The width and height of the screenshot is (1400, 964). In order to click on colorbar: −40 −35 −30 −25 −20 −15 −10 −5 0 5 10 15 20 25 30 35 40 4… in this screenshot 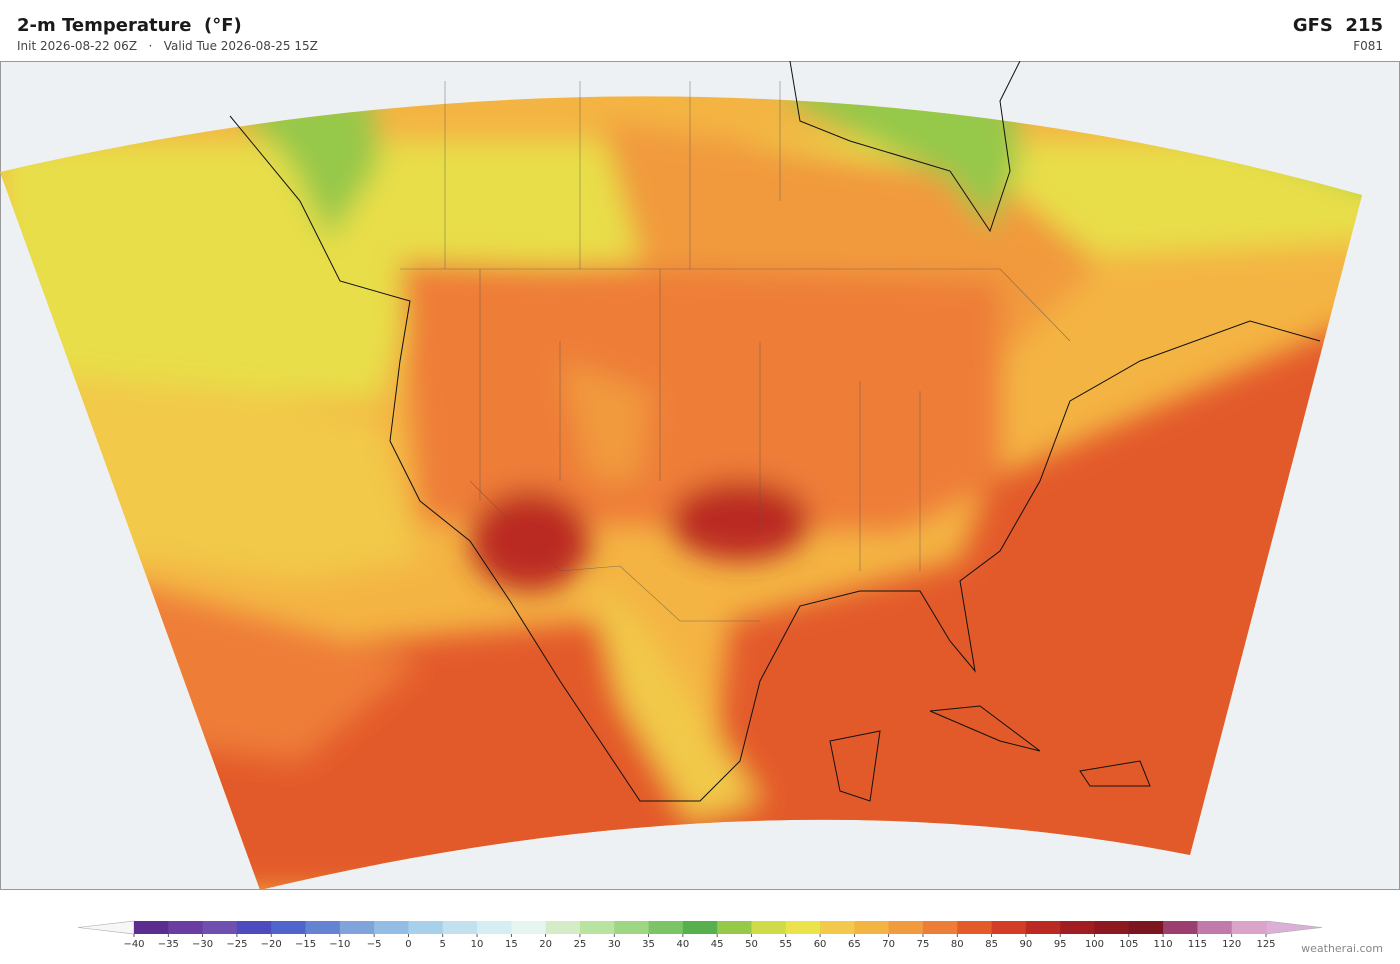, I will do `click(700, 935)`.